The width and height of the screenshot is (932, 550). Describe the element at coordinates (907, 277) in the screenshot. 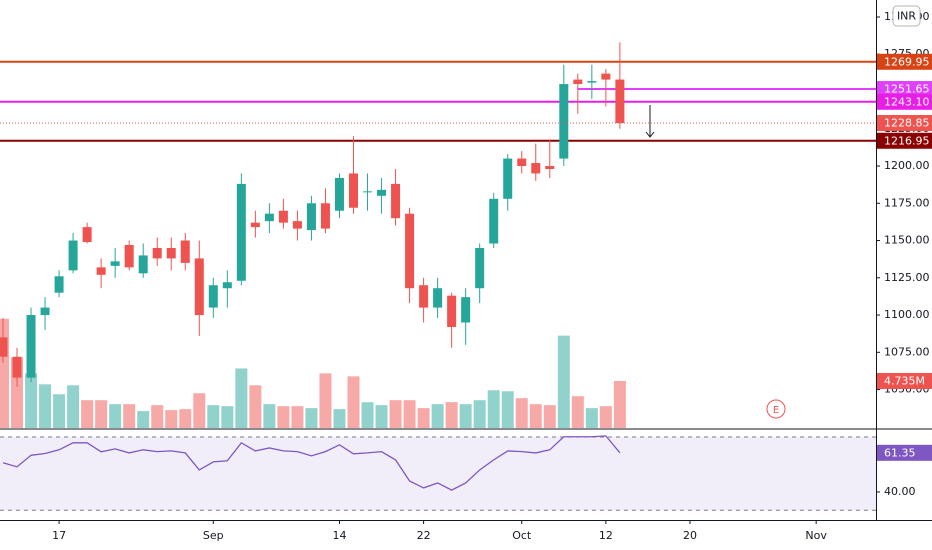

I see `y-tick-label: 1125.00` at that location.